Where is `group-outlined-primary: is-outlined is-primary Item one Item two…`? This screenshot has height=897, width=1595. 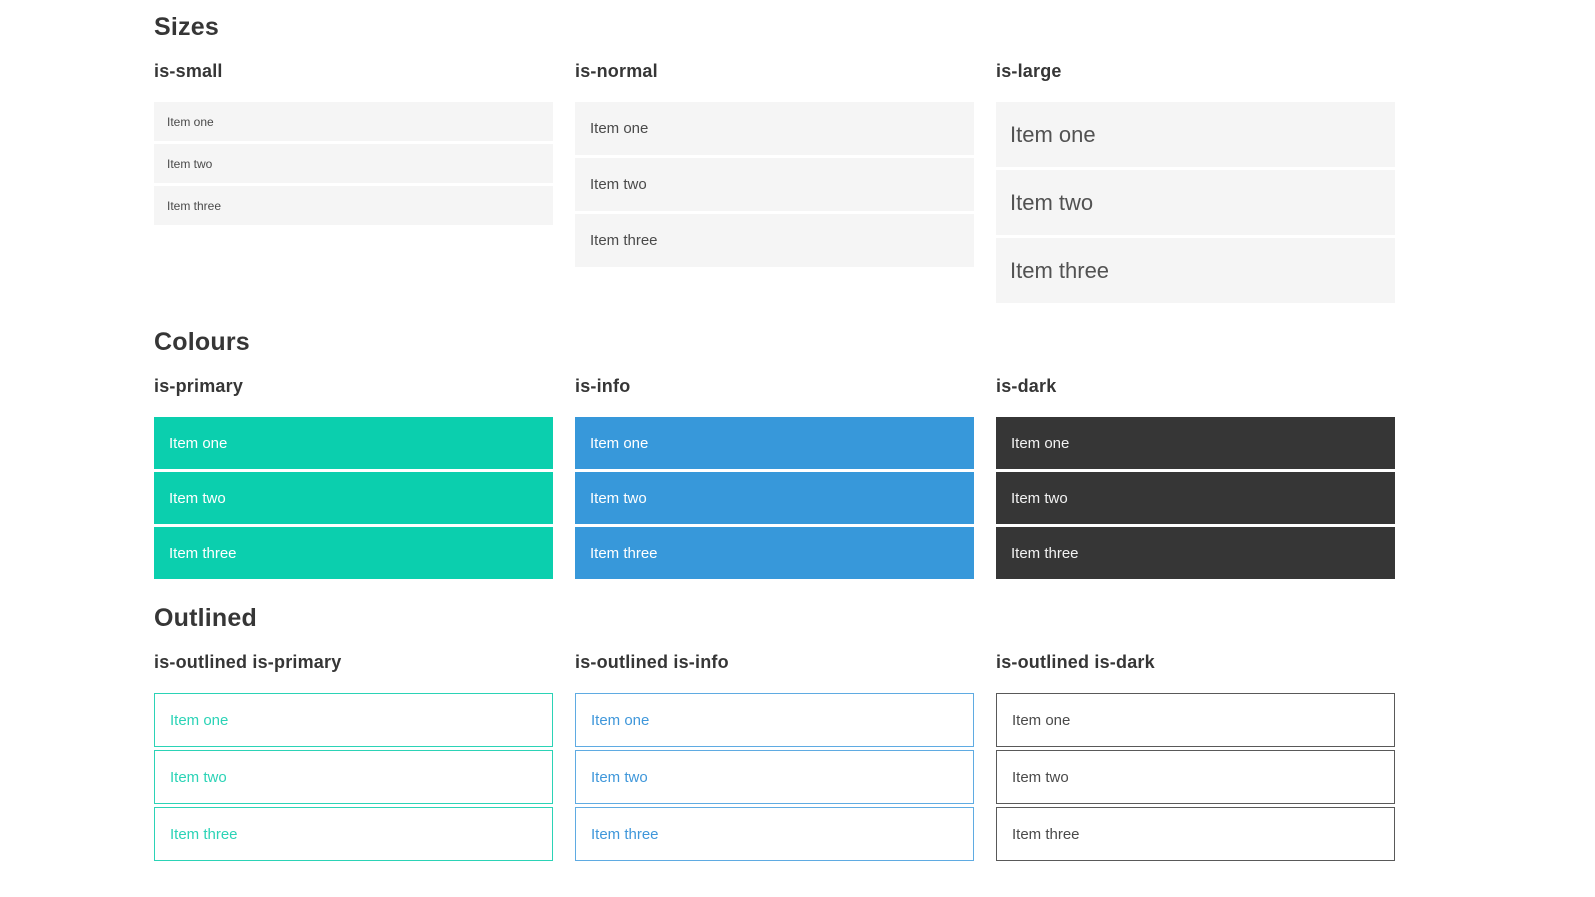 group-outlined-primary: is-outlined is-primary Item one Item two… is located at coordinates (353, 756).